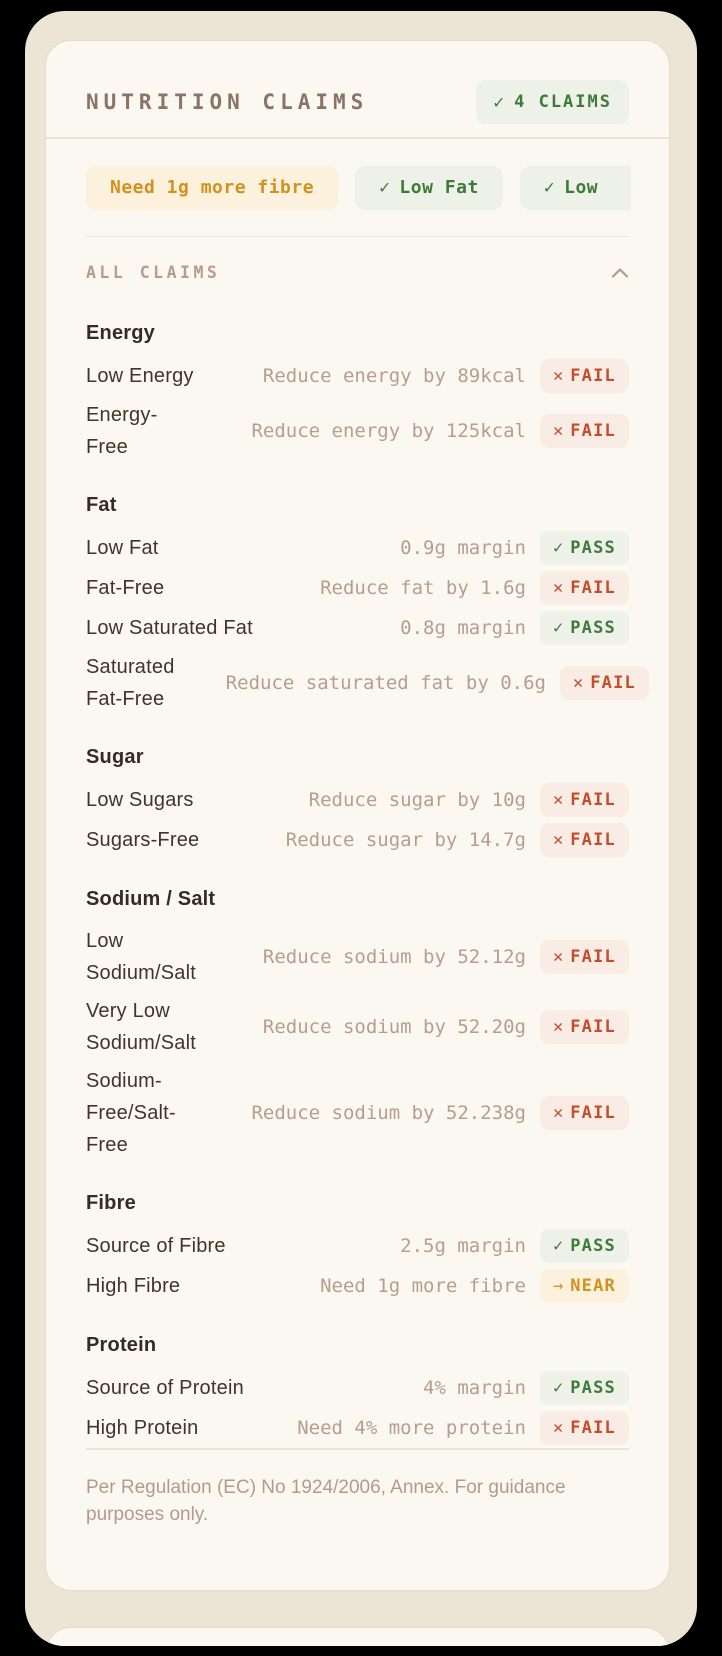  I want to click on chip-label: Need 1g more fibre, so click(212, 187).